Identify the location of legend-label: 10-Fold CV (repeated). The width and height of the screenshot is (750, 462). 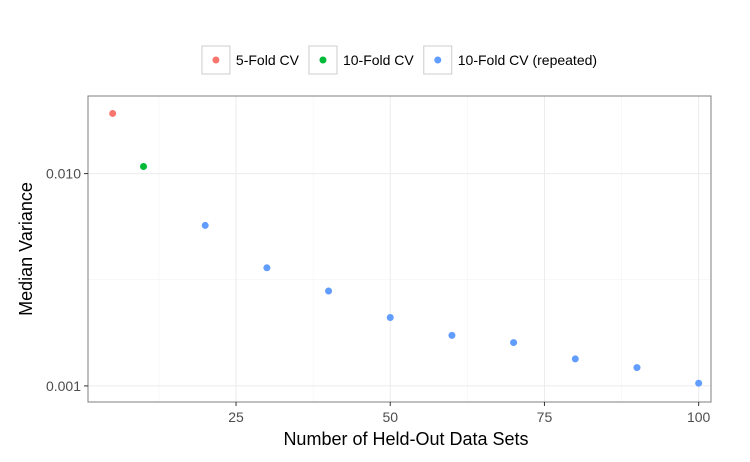
(527, 60).